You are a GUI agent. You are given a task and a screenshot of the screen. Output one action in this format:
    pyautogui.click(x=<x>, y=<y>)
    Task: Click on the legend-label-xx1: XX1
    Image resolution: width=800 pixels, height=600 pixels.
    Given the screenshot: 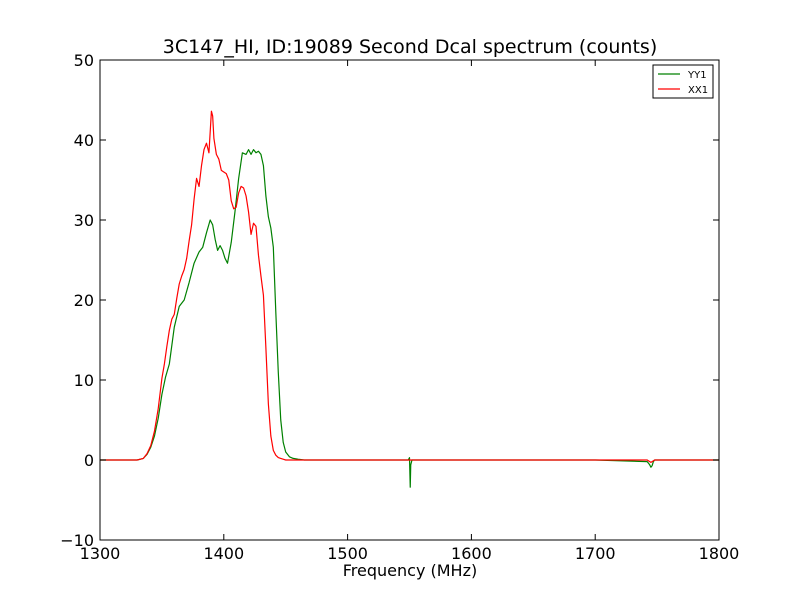 What is the action you would take?
    pyautogui.click(x=698, y=90)
    